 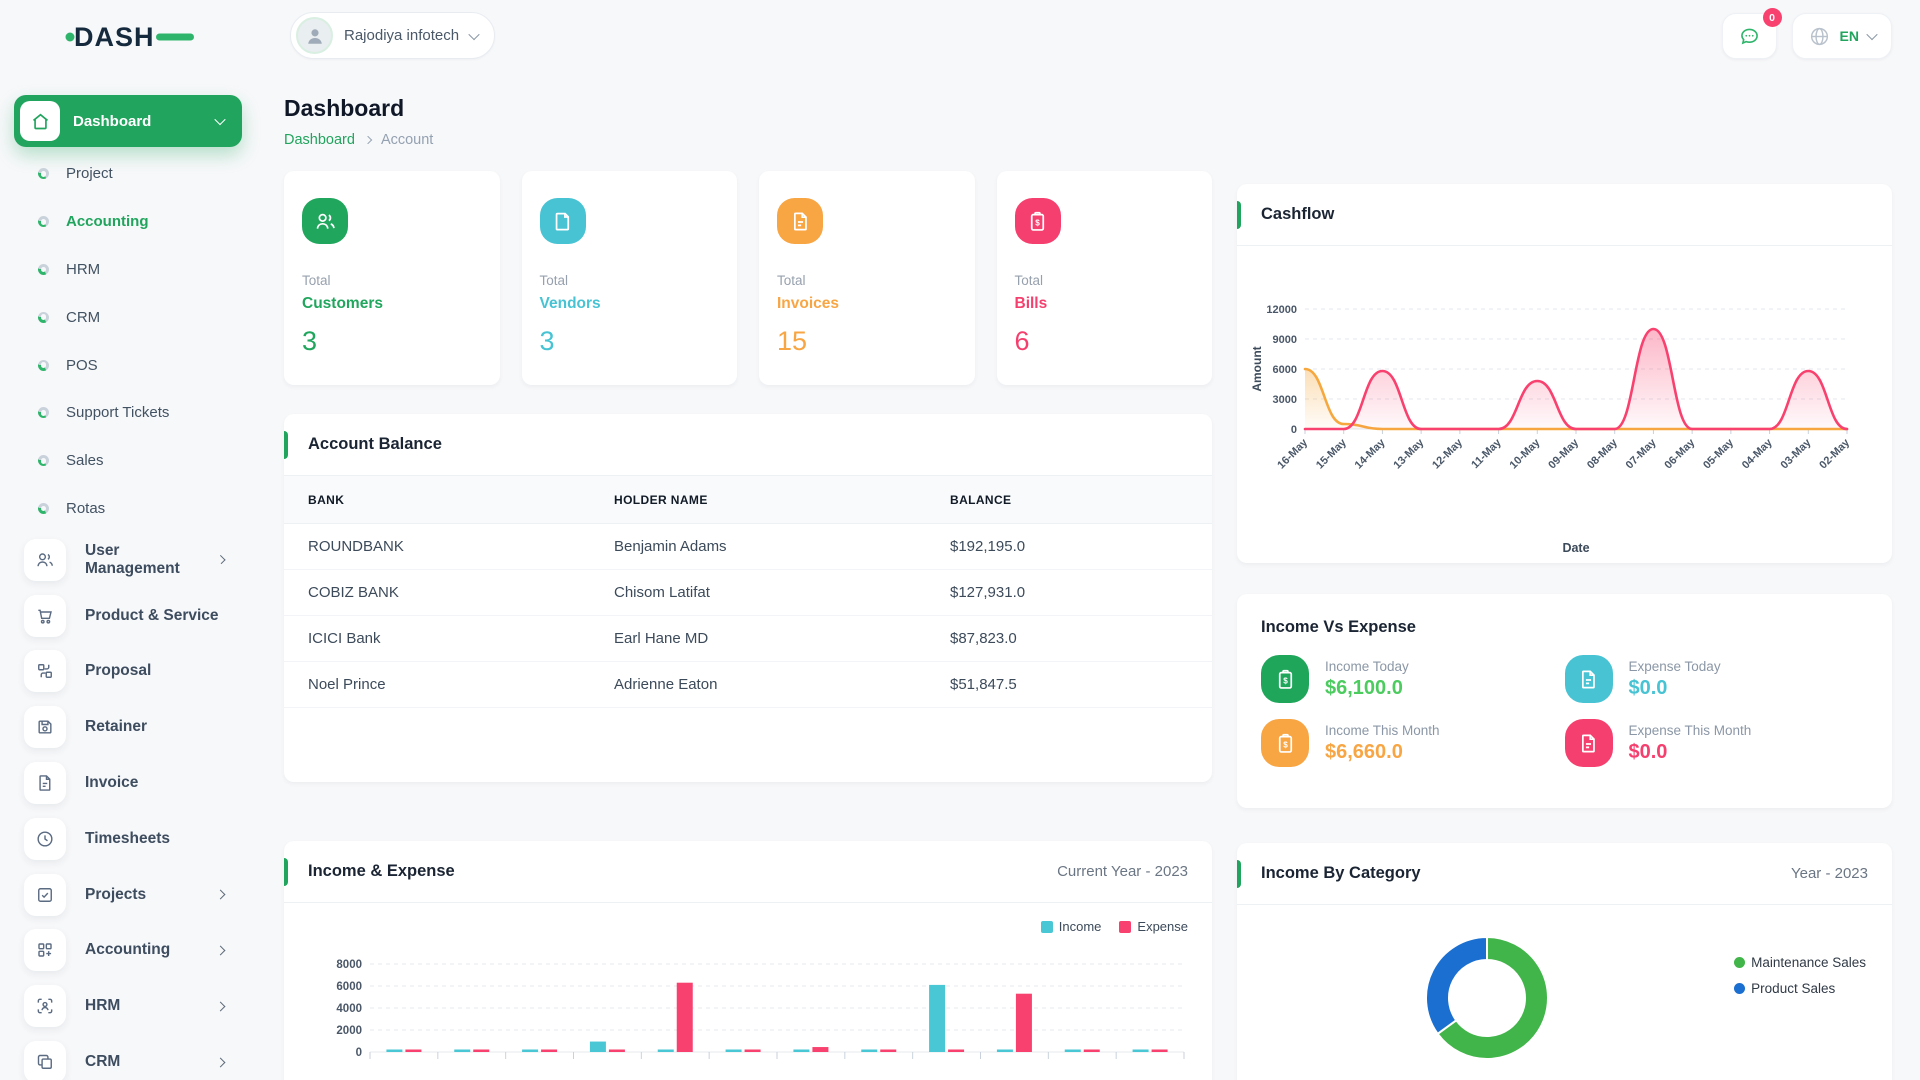 I want to click on sidebar-item-crm: CRM, so click(x=131, y=317).